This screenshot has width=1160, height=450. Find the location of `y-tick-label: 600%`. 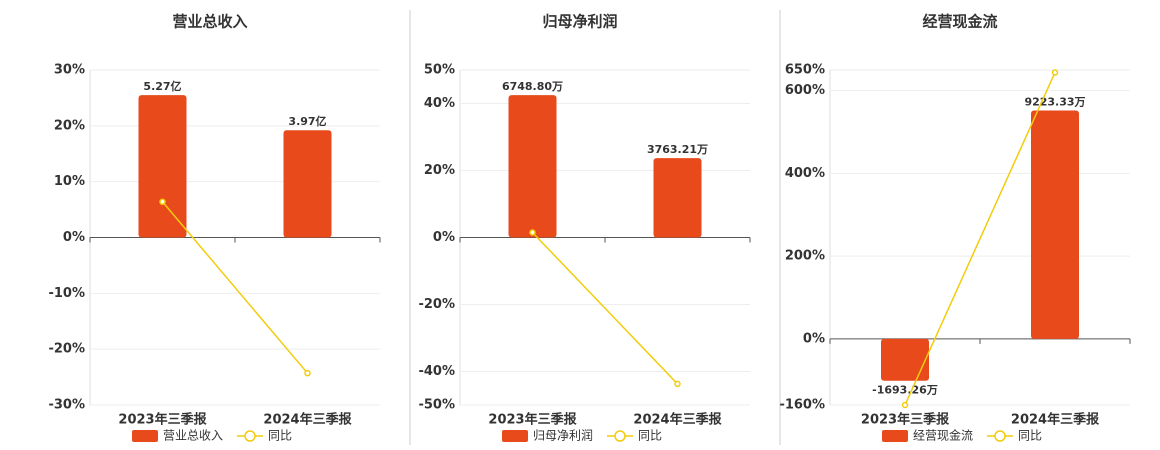

y-tick-label: 600% is located at coordinates (805, 90).